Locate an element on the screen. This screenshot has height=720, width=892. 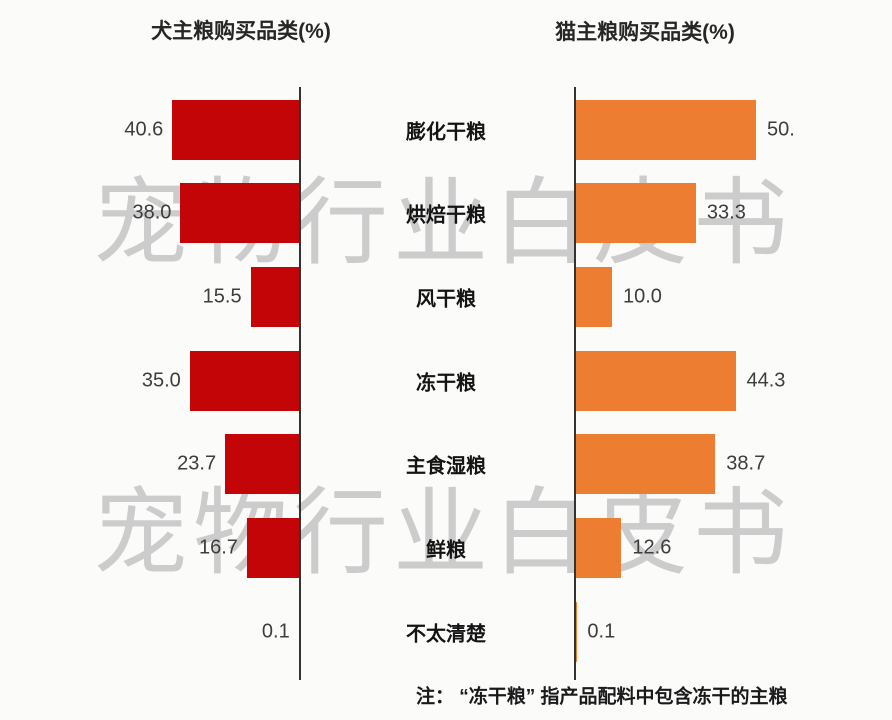
dog-value-label-6: 0.1 is located at coordinates (275, 631).